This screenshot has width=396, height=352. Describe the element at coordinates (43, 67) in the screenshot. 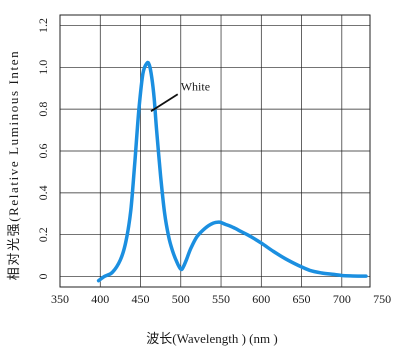

I see `y-tick-label: 1.0` at that location.